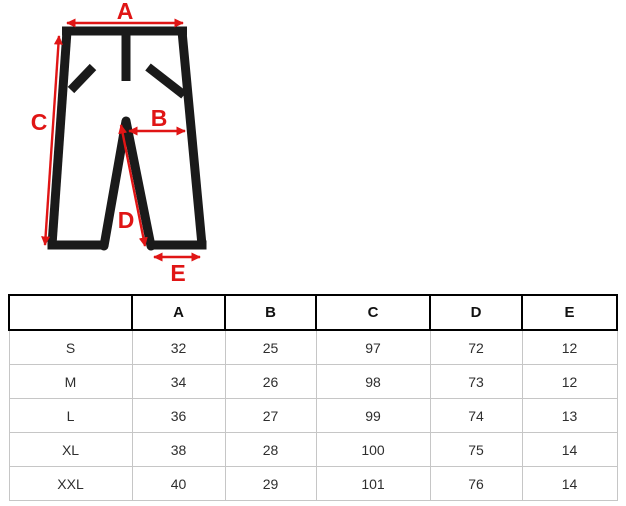 This screenshot has height=506, width=626. I want to click on table-row-xl: XL 38 28 100 75 14, so click(313, 449).